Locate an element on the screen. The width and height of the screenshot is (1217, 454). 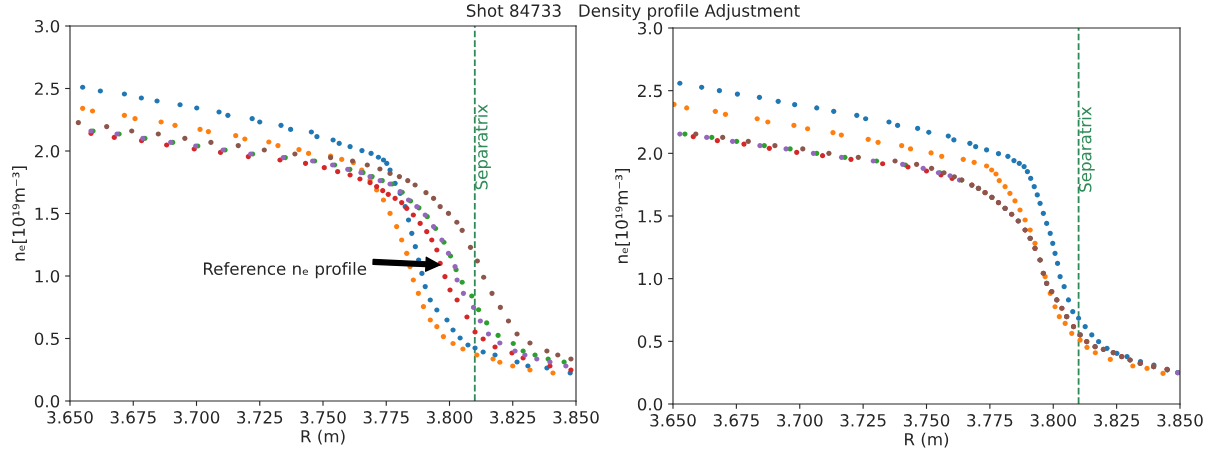
annotation: Reference nₑ profile is located at coordinates (285, 270).